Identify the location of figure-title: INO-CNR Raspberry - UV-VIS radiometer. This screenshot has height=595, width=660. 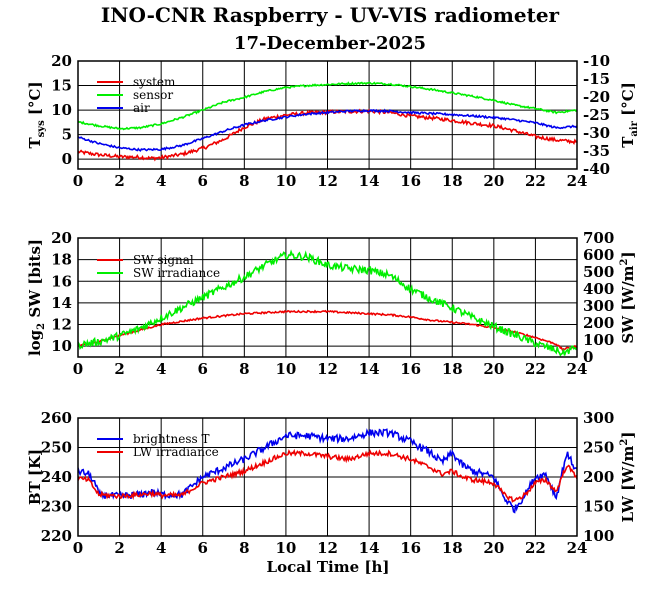
(330, 15).